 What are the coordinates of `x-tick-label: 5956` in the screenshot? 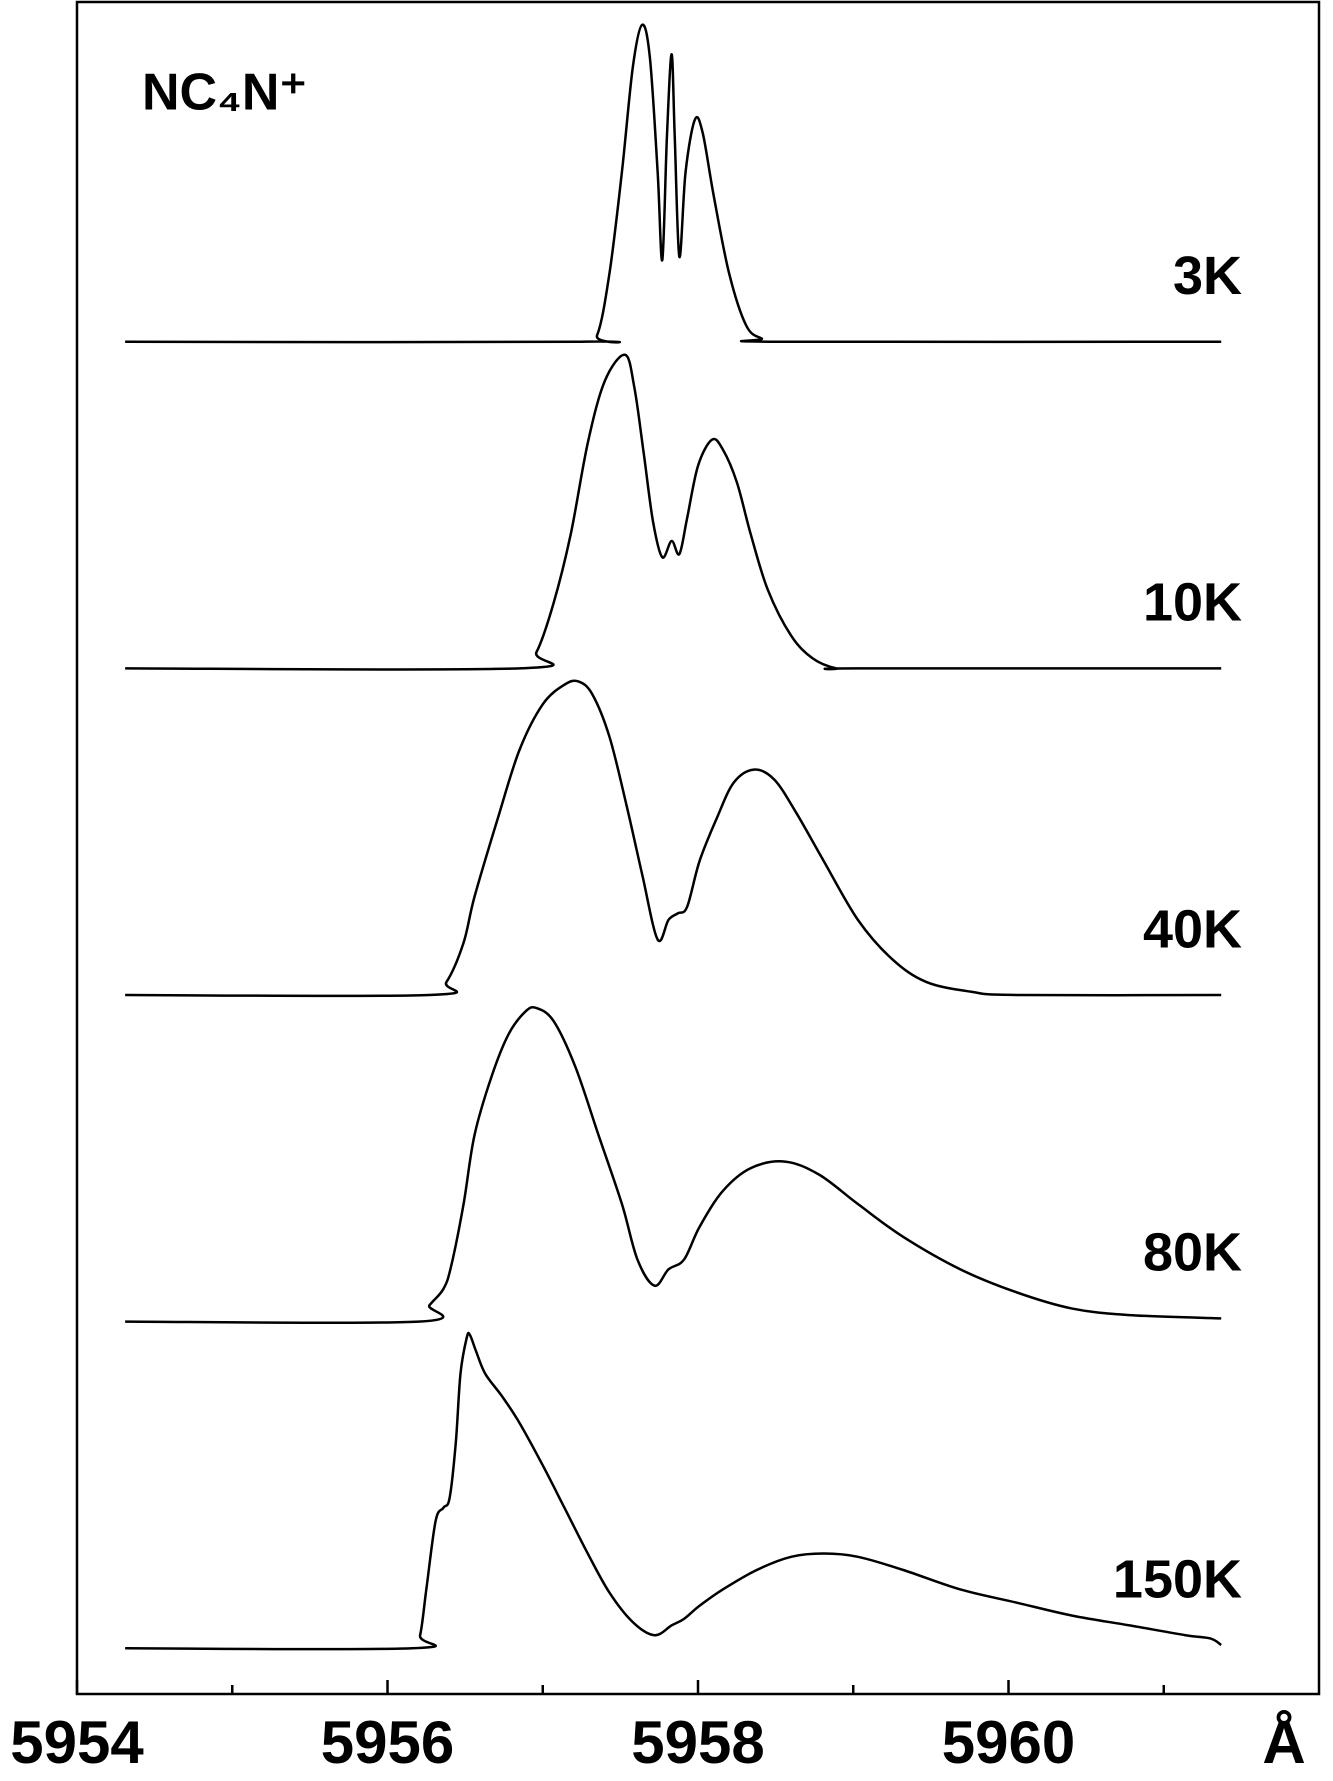 It's located at (387, 1742).